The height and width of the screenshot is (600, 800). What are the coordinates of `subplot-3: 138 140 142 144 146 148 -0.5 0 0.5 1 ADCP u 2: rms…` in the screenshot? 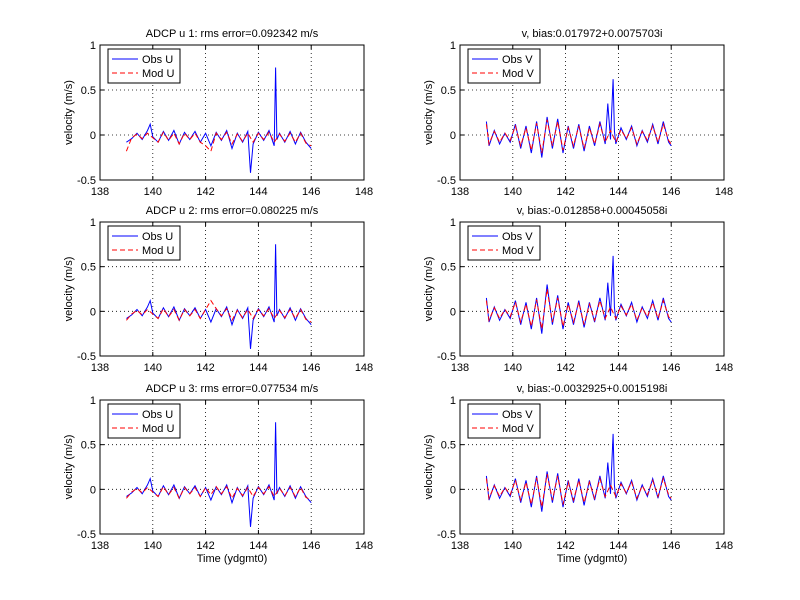 It's located at (218, 289).